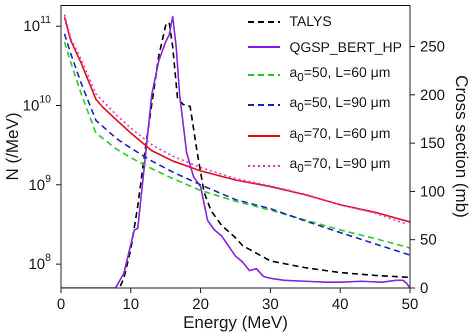  I want to click on legend-label: a$_{0}$=70, L=90 μm, so click(339, 165).